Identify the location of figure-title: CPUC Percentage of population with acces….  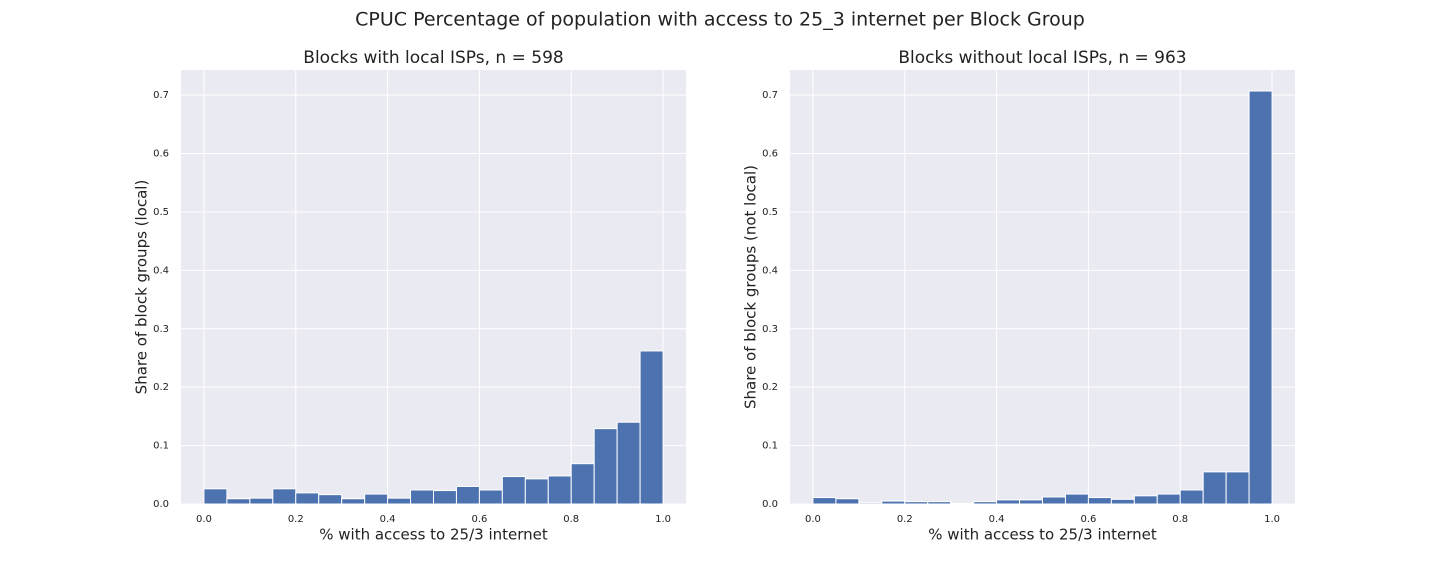
(720, 20).